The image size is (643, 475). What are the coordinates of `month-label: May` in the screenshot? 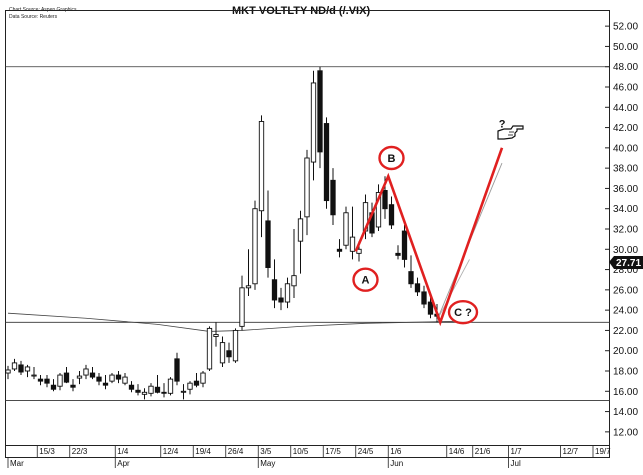 It's located at (267, 463).